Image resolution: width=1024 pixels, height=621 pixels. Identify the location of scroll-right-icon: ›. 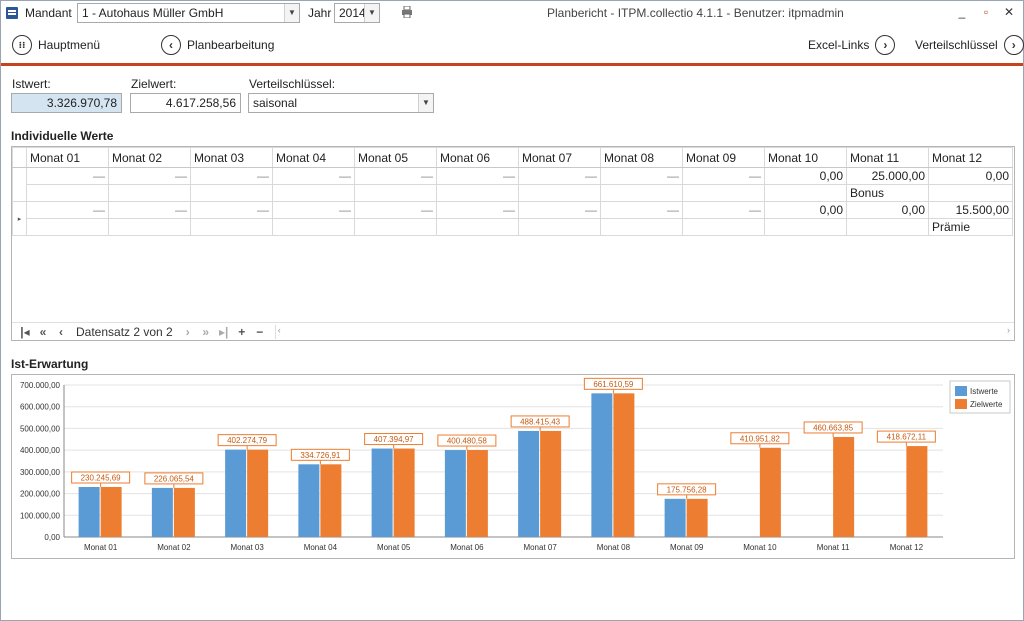
(1008, 329).